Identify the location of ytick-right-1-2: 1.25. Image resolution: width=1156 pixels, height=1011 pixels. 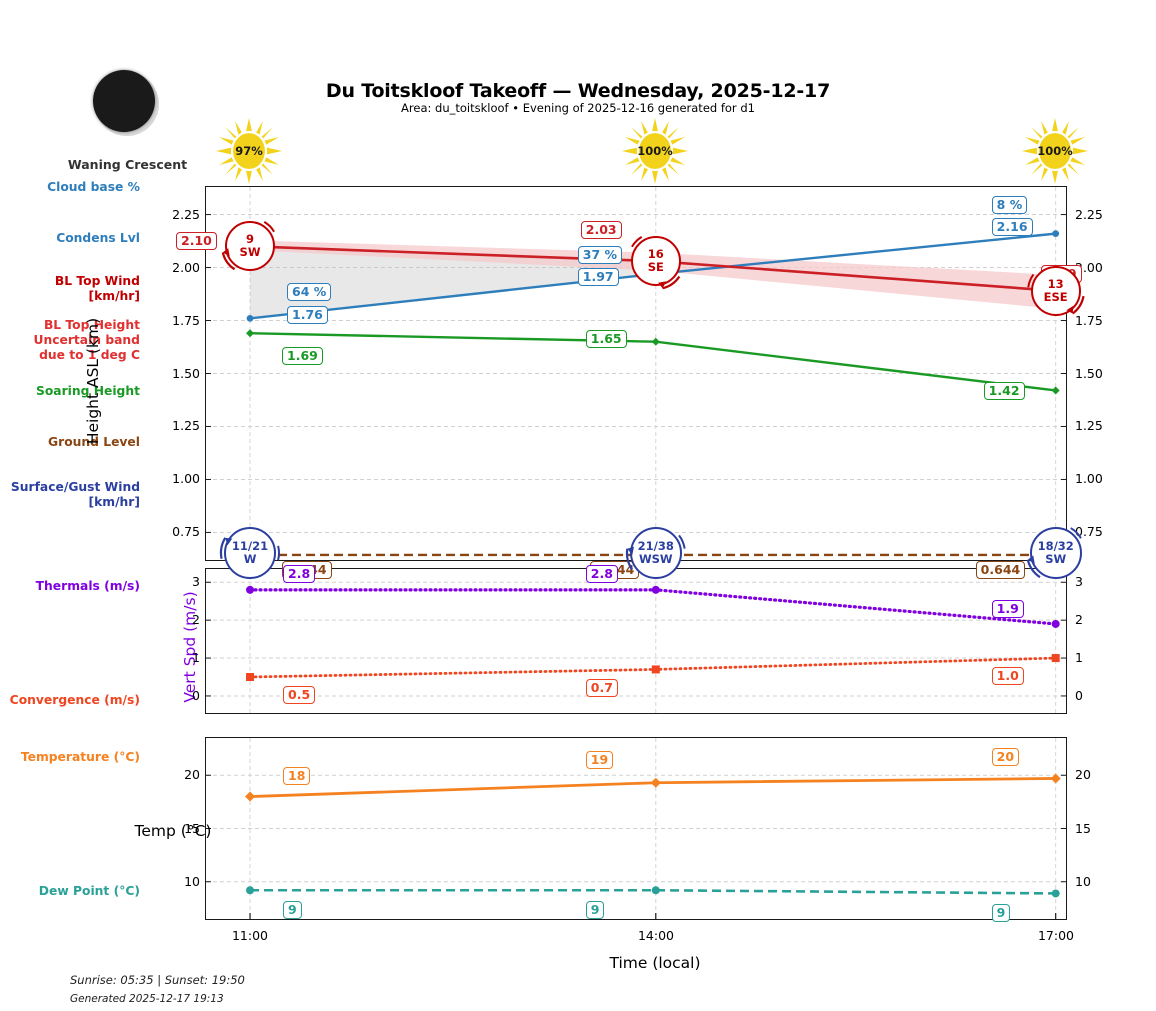
(1089, 426).